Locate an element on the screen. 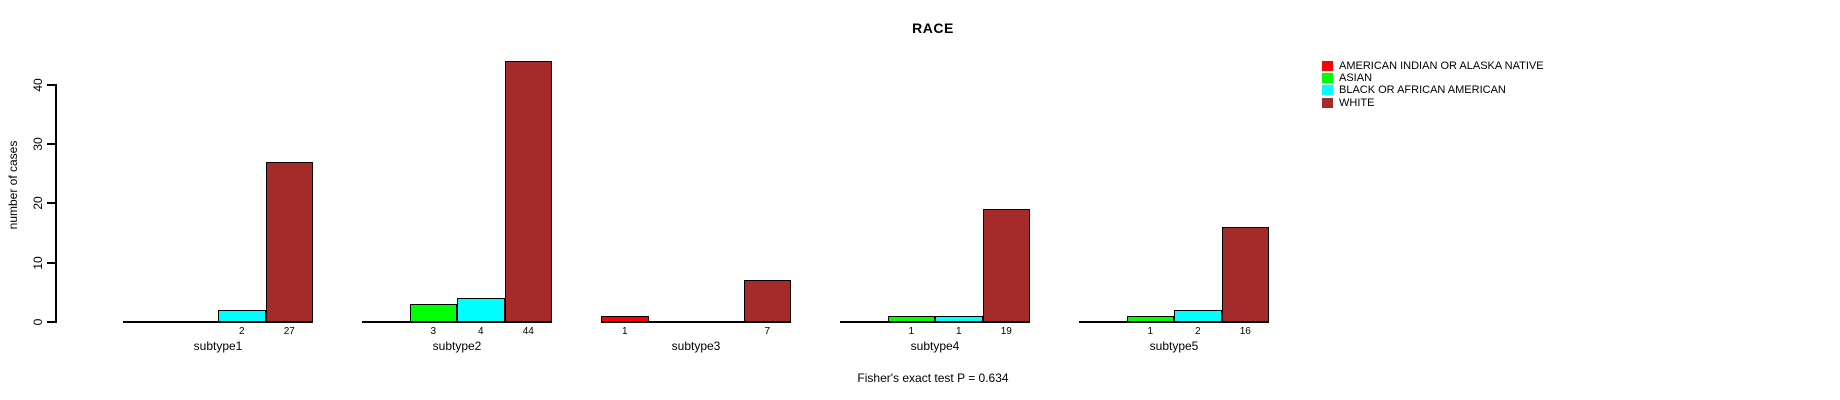 The width and height of the screenshot is (1840, 400). category-label: subtype1 is located at coordinates (218, 346).